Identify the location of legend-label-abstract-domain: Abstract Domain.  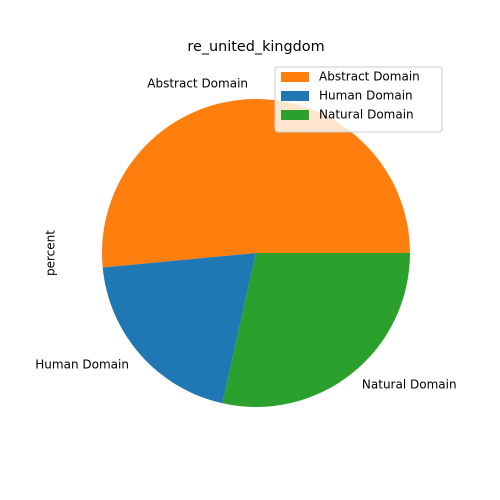
(369, 77).